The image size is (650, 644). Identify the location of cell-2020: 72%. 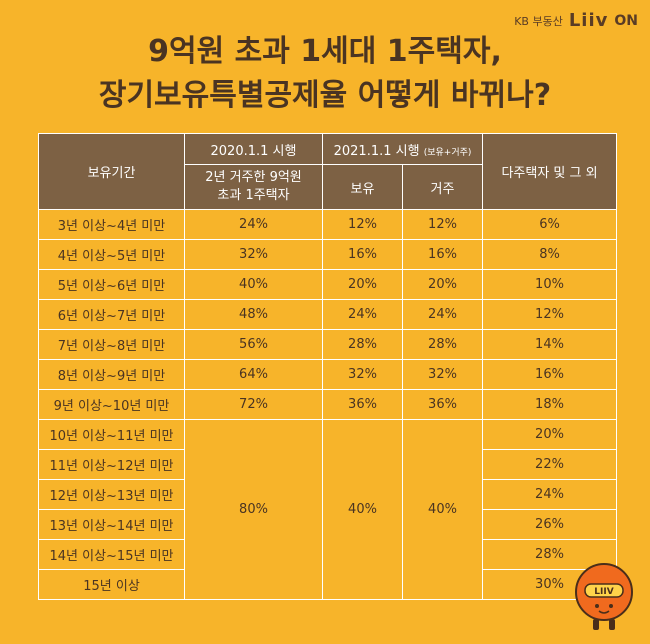
(253, 404).